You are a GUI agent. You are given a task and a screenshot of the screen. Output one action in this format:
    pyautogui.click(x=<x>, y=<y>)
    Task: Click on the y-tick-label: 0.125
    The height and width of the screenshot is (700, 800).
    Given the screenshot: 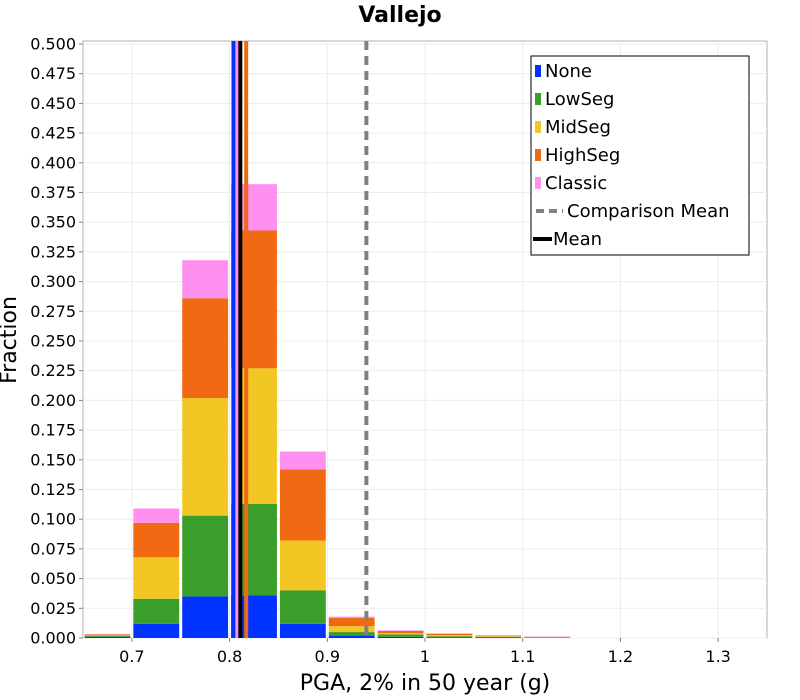 What is the action you would take?
    pyautogui.click(x=53, y=489)
    